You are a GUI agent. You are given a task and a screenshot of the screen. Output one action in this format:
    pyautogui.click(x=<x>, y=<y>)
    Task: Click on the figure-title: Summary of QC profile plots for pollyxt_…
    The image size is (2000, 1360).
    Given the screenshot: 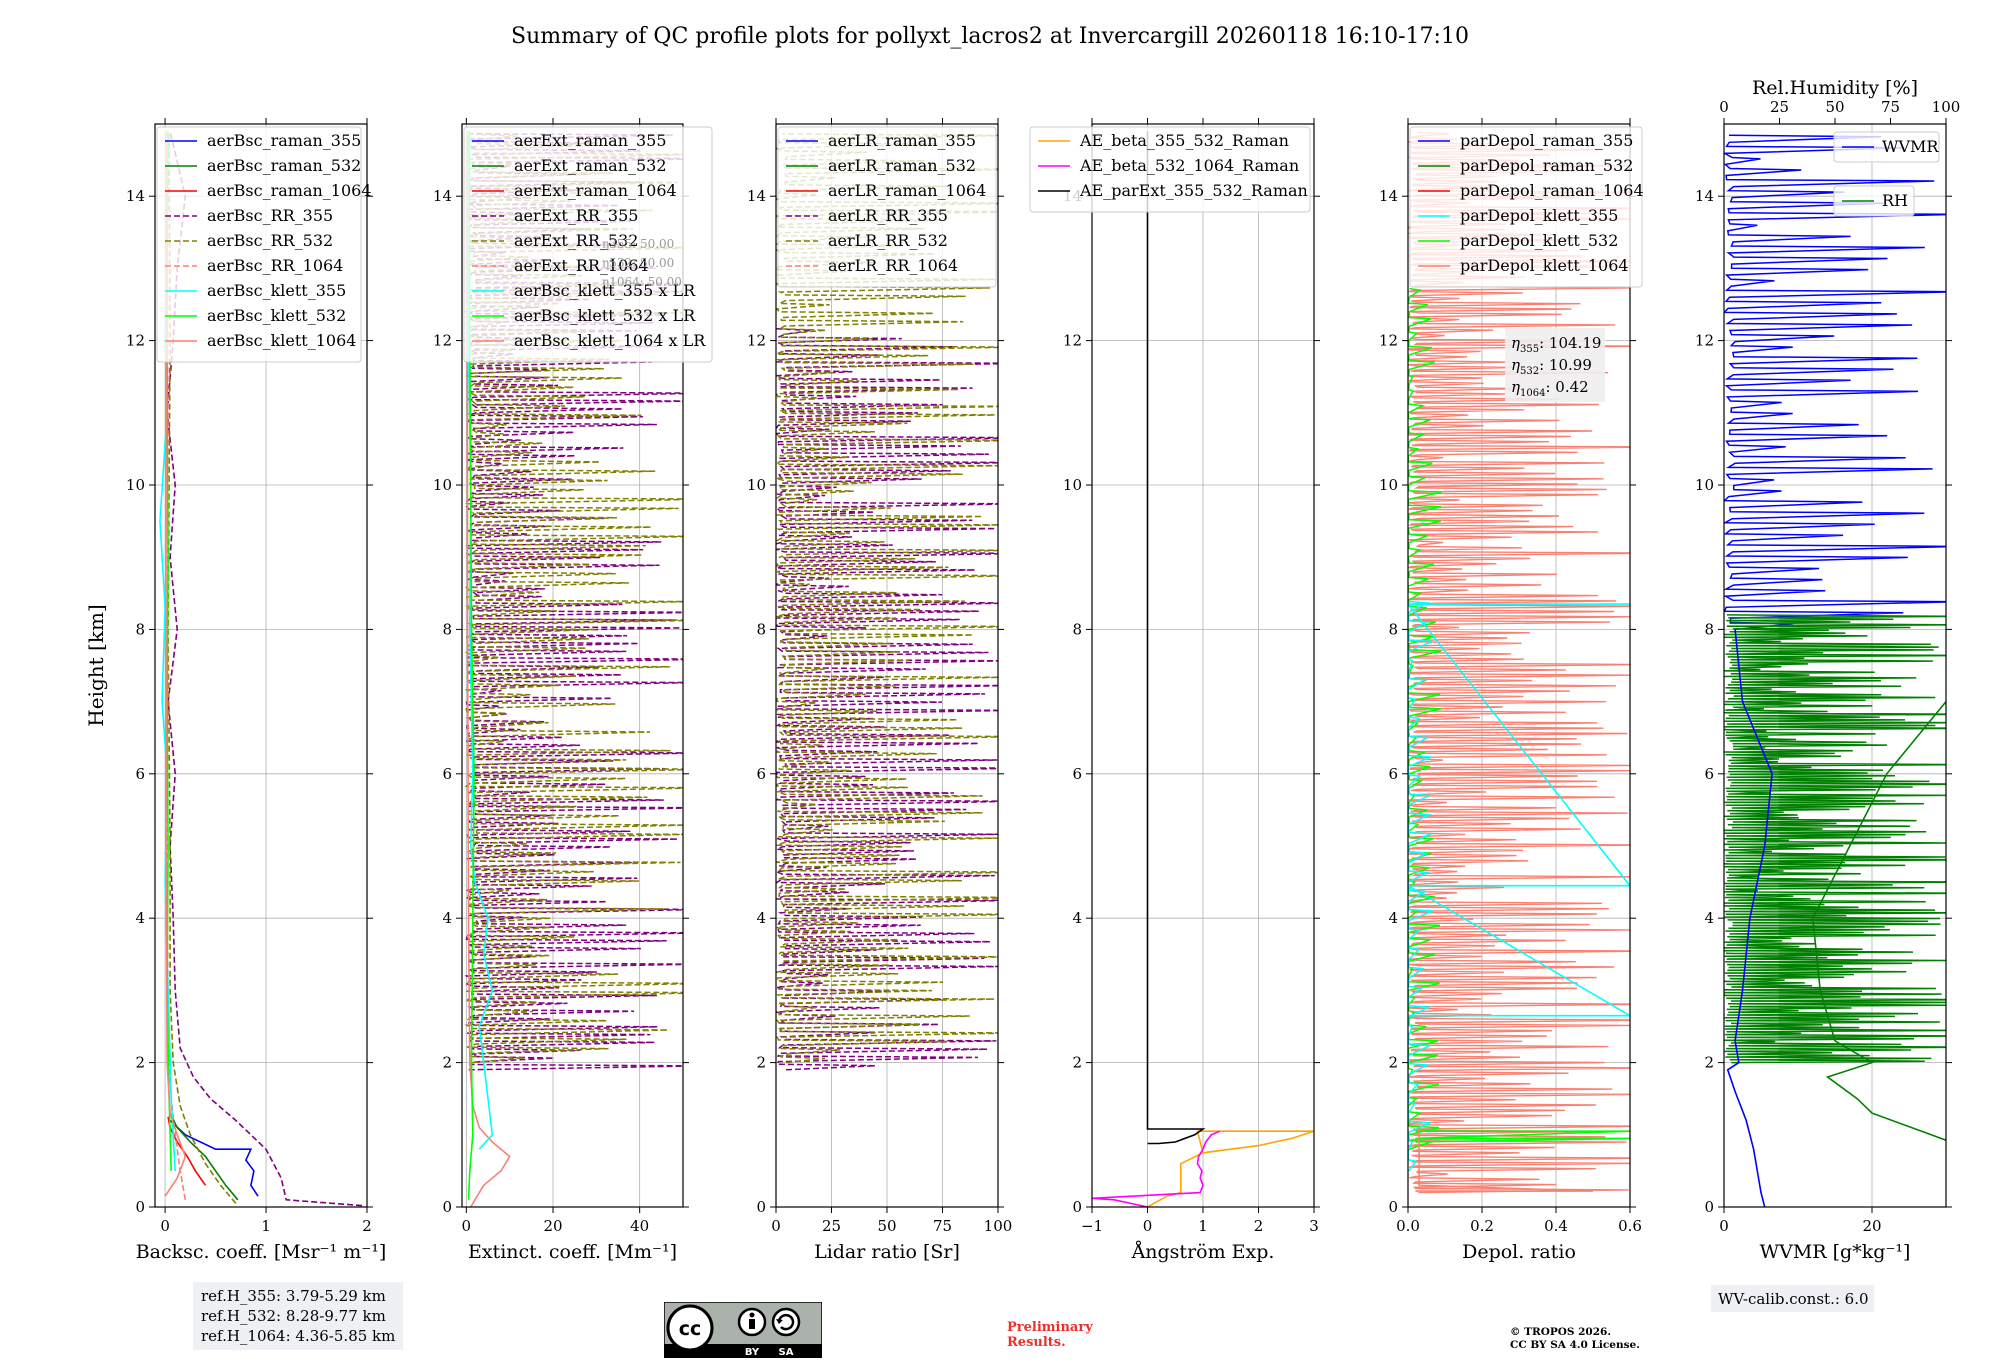 What is the action you would take?
    pyautogui.click(x=990, y=36)
    